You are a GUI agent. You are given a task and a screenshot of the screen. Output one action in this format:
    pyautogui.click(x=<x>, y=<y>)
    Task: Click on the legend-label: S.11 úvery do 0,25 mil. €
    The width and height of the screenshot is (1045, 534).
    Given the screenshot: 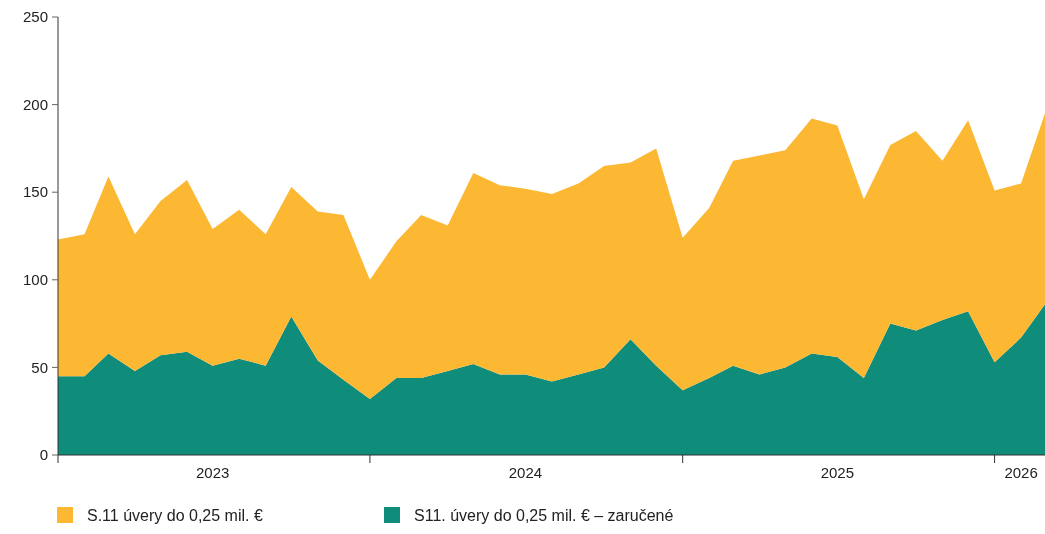 What is the action you would take?
    pyautogui.click(x=175, y=515)
    